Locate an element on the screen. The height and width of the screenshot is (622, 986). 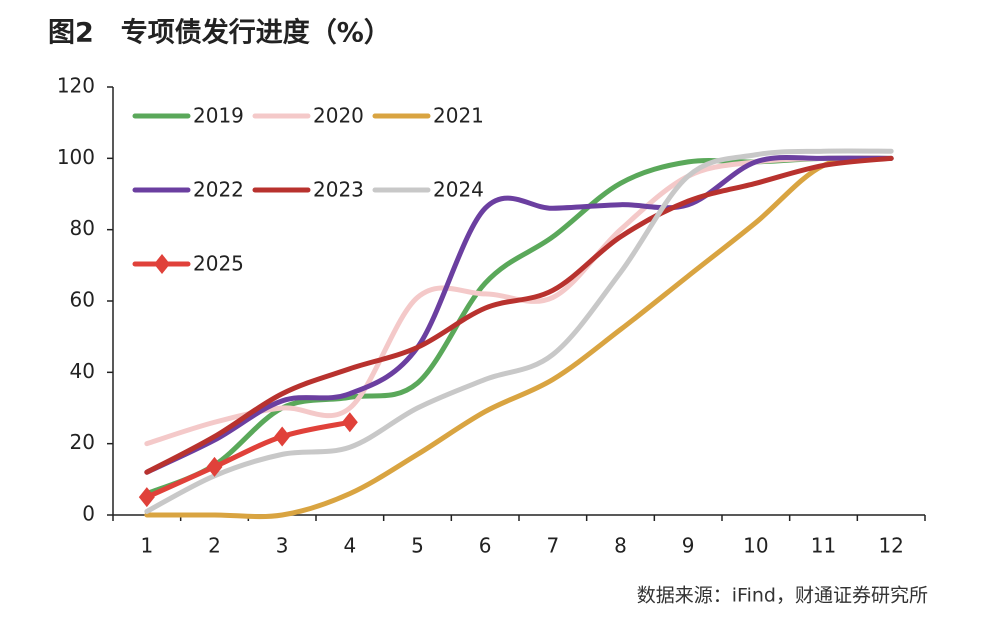
x-tick-label: 2 is located at coordinates (214, 546).